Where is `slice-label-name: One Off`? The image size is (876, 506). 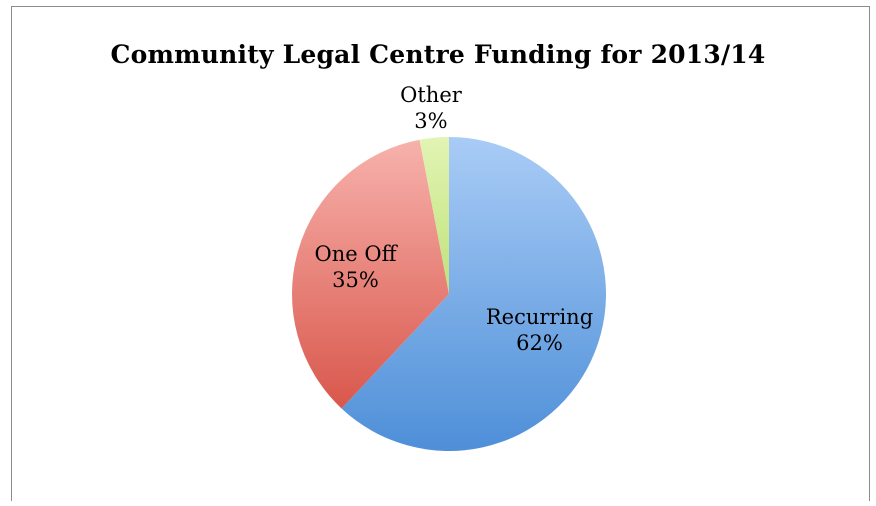
slice-label-name: One Off is located at coordinates (357, 254).